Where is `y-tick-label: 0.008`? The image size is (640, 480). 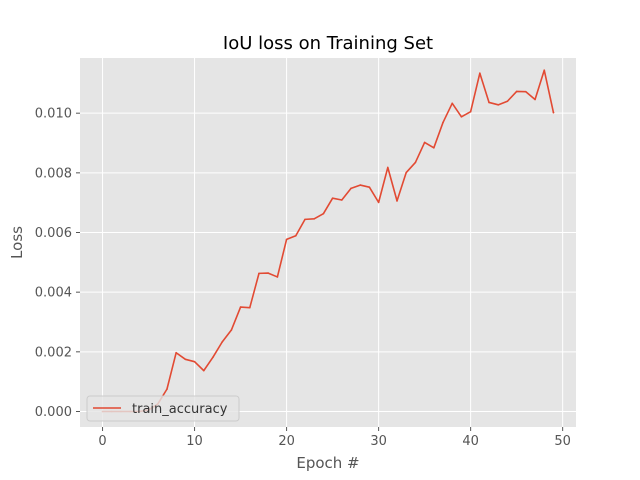 y-tick-label: 0.008 is located at coordinates (53, 173).